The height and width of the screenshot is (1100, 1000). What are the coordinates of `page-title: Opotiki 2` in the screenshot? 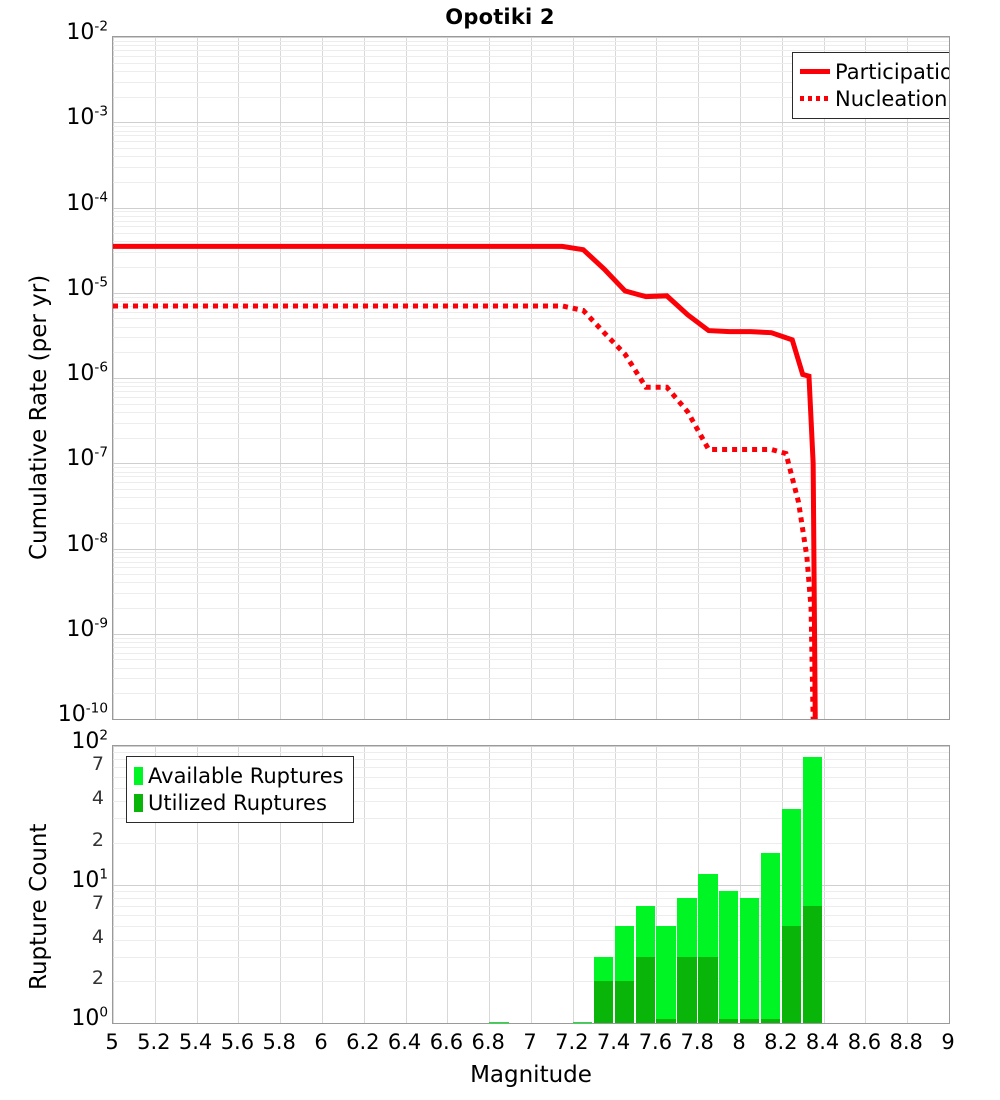 It's located at (500, 17).